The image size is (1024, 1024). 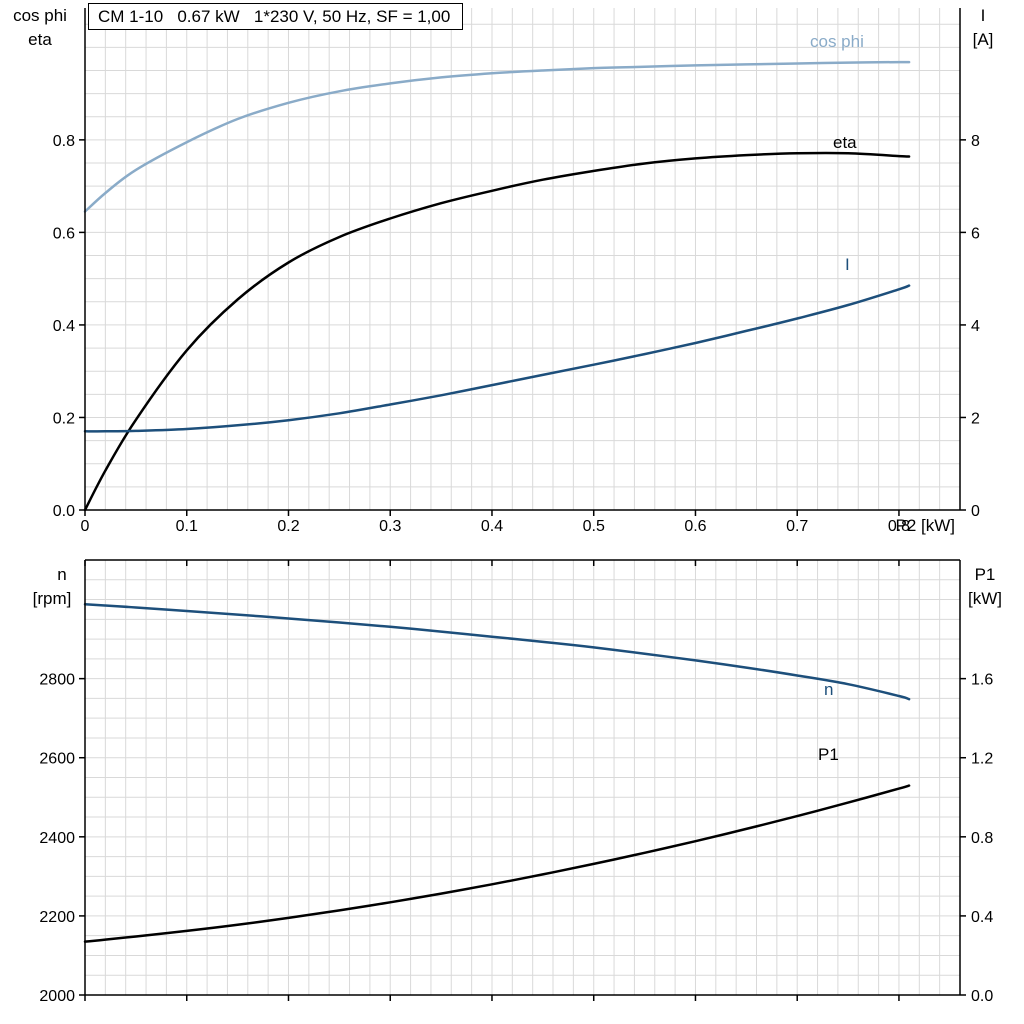 I want to click on axis-title-current: I, so click(x=983, y=15).